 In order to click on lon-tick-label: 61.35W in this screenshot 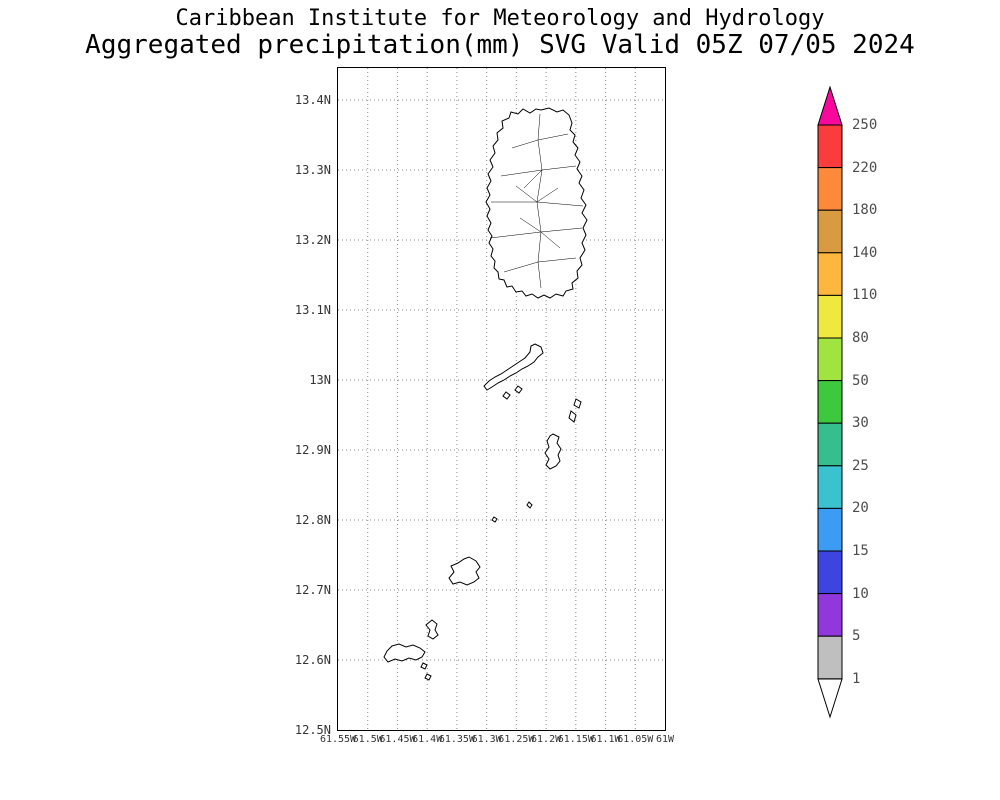, I will do `click(456, 739)`.